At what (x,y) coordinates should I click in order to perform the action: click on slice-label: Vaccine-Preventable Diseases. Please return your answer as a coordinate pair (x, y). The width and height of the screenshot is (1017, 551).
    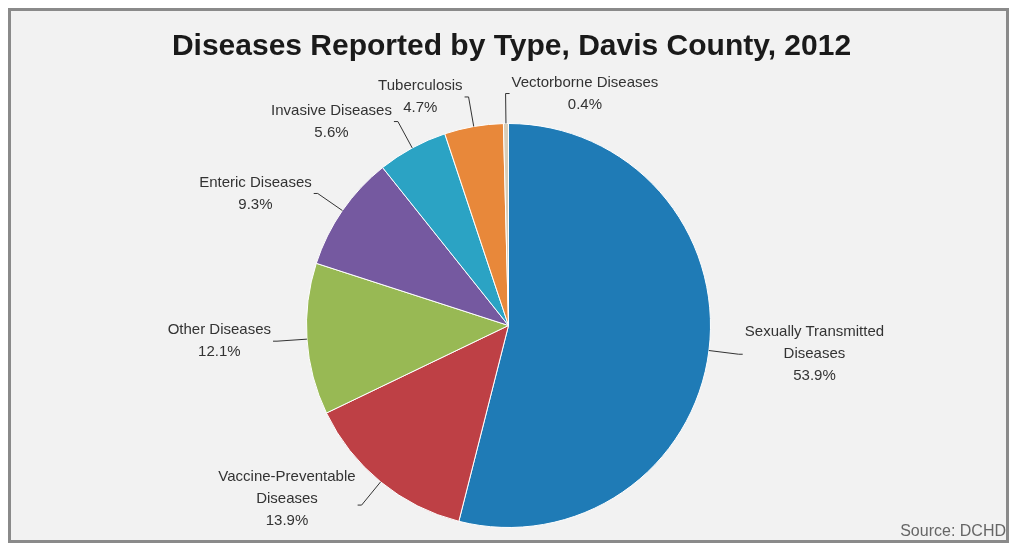
    Looking at the image, I should click on (287, 487).